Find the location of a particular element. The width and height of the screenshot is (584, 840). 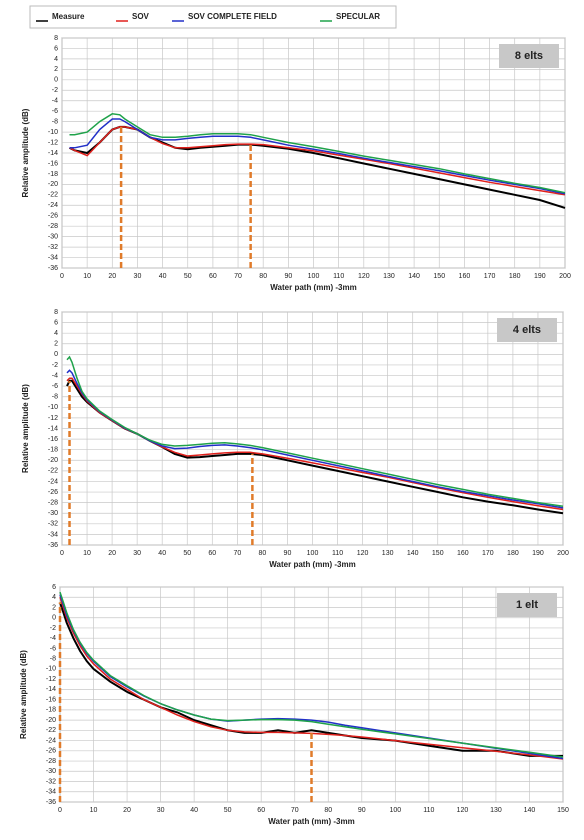

y-tick-label: 4 is located at coordinates (56, 333).